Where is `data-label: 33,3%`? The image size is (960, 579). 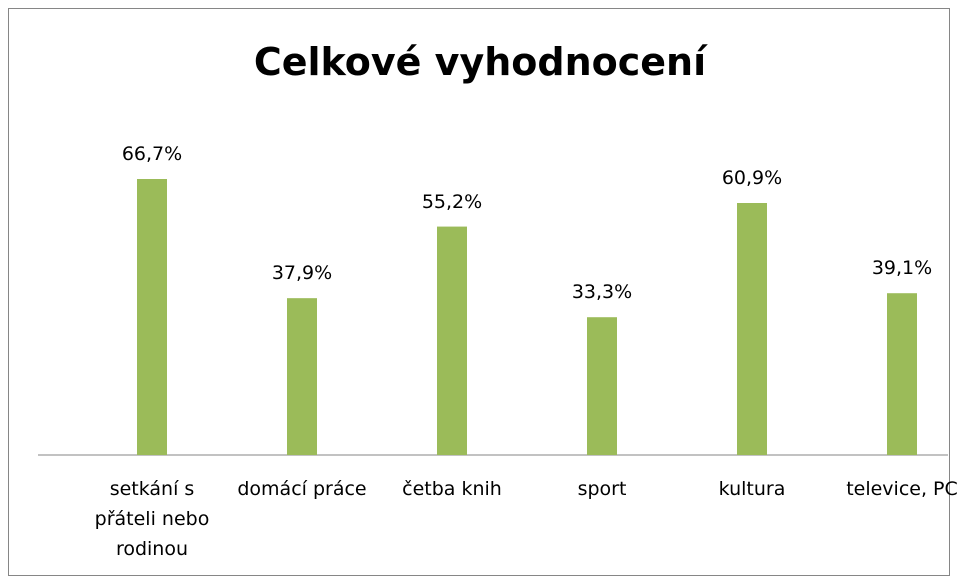
data-label: 33,3% is located at coordinates (602, 292).